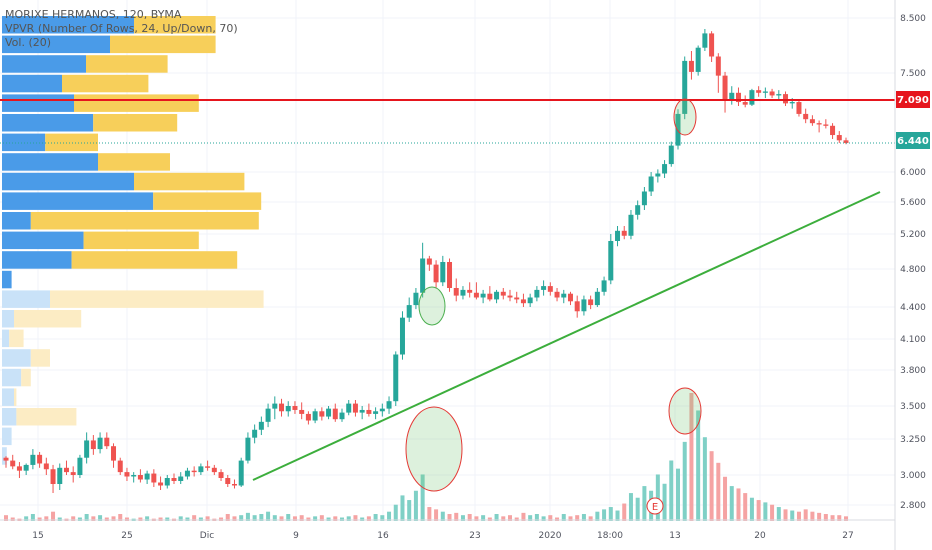  I want to click on volume-indicator-label: Vol. (20), so click(28, 42).